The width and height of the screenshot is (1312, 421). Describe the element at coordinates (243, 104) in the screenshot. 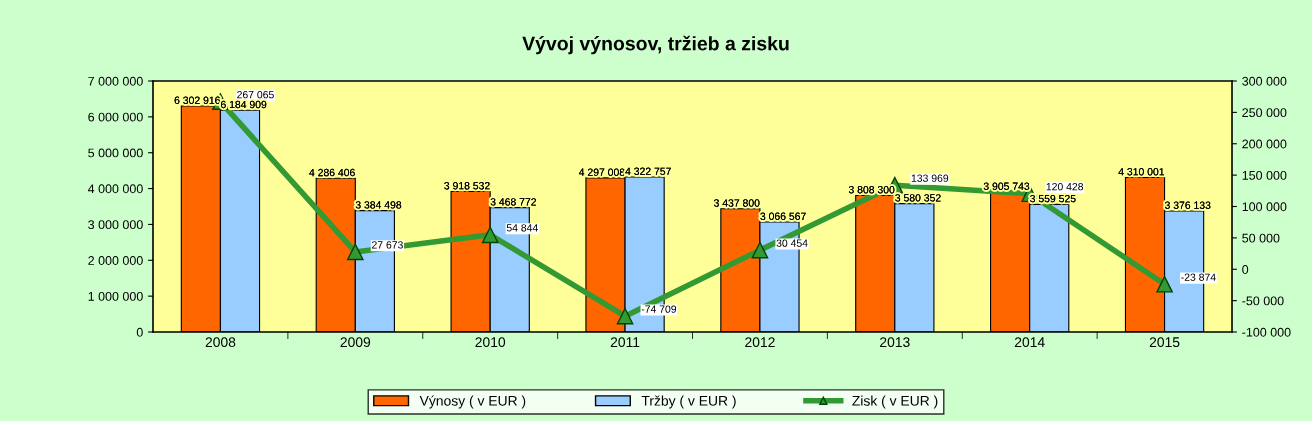

I see `data-label: 6 184 909` at that location.